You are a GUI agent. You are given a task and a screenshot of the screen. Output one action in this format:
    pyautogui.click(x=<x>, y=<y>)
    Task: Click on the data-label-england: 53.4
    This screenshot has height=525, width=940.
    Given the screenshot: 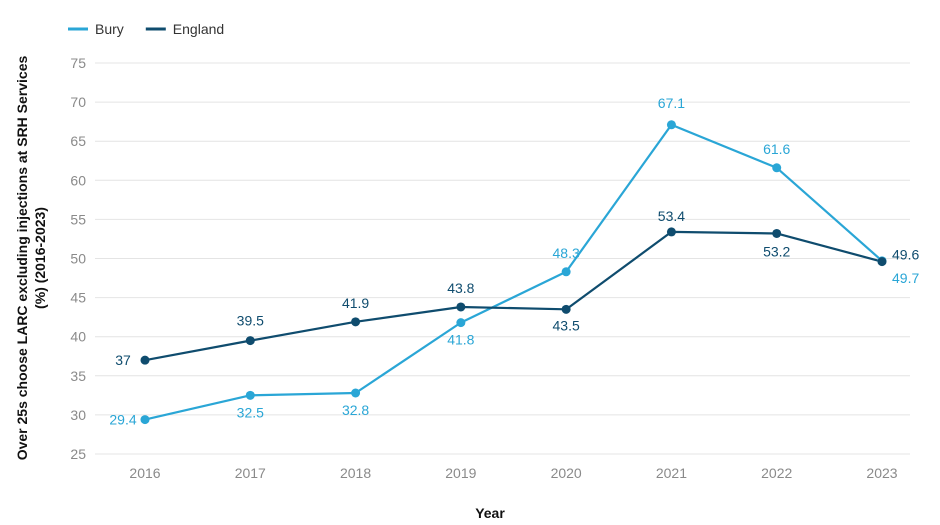 What is the action you would take?
    pyautogui.click(x=671, y=216)
    